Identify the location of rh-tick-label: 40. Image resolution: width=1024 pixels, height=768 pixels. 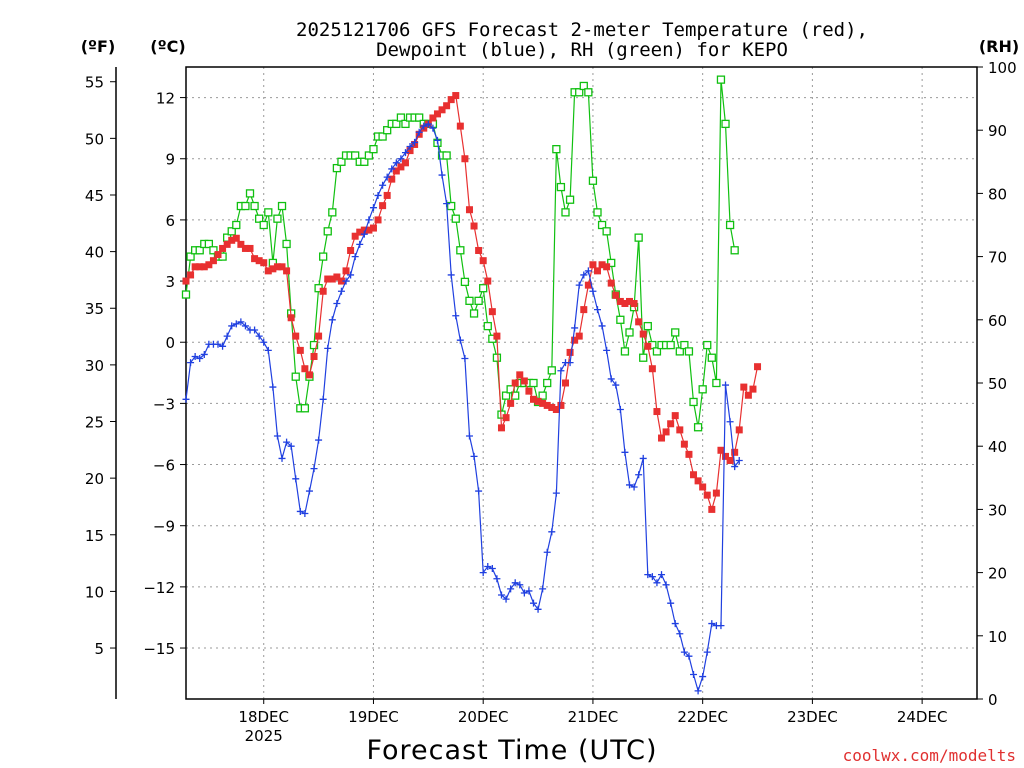
(997, 447).